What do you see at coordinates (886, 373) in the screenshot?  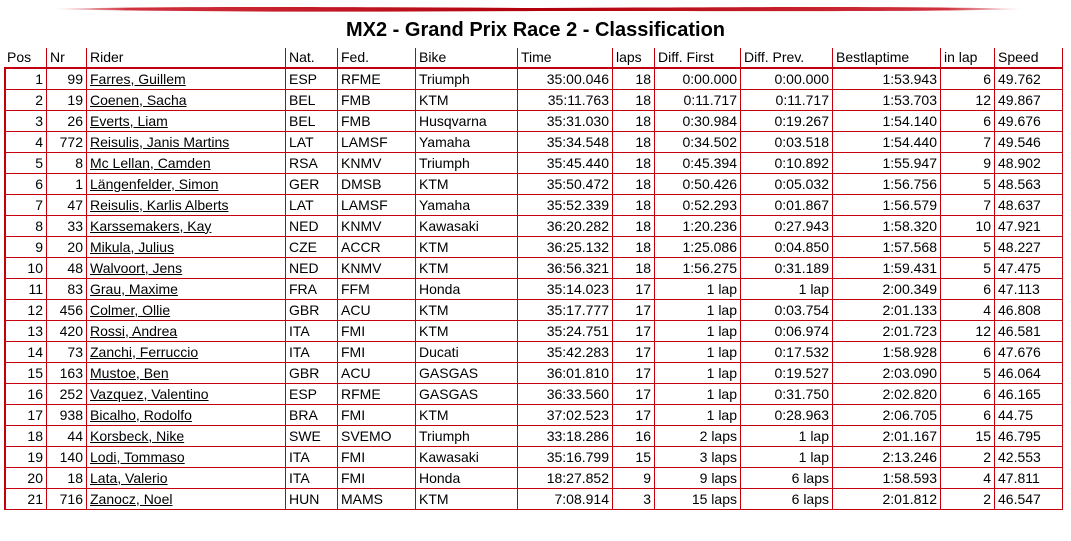 I see `cell-bestlaptime: 2:03.090` at bounding box center [886, 373].